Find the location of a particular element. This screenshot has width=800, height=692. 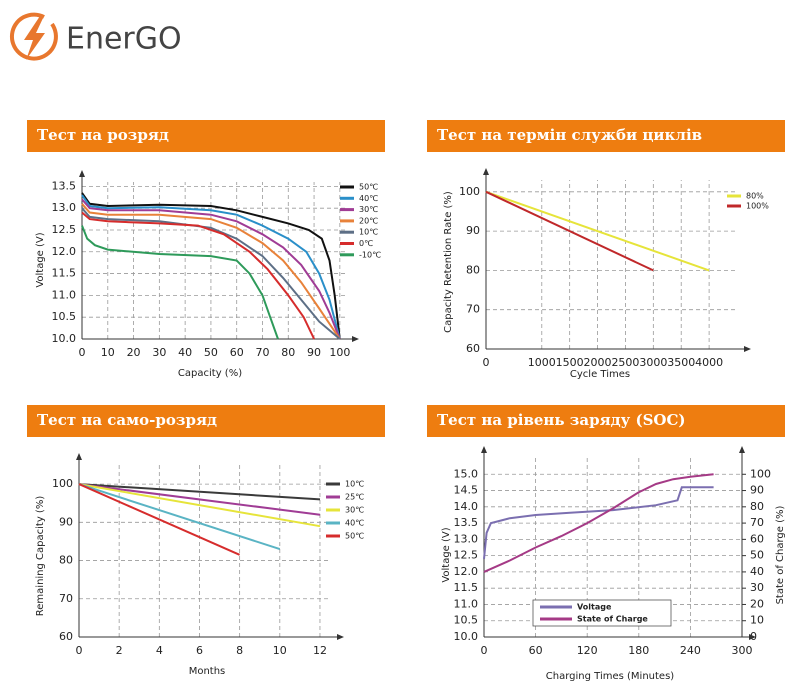

x-tick-label: 240 is located at coordinates (690, 650).